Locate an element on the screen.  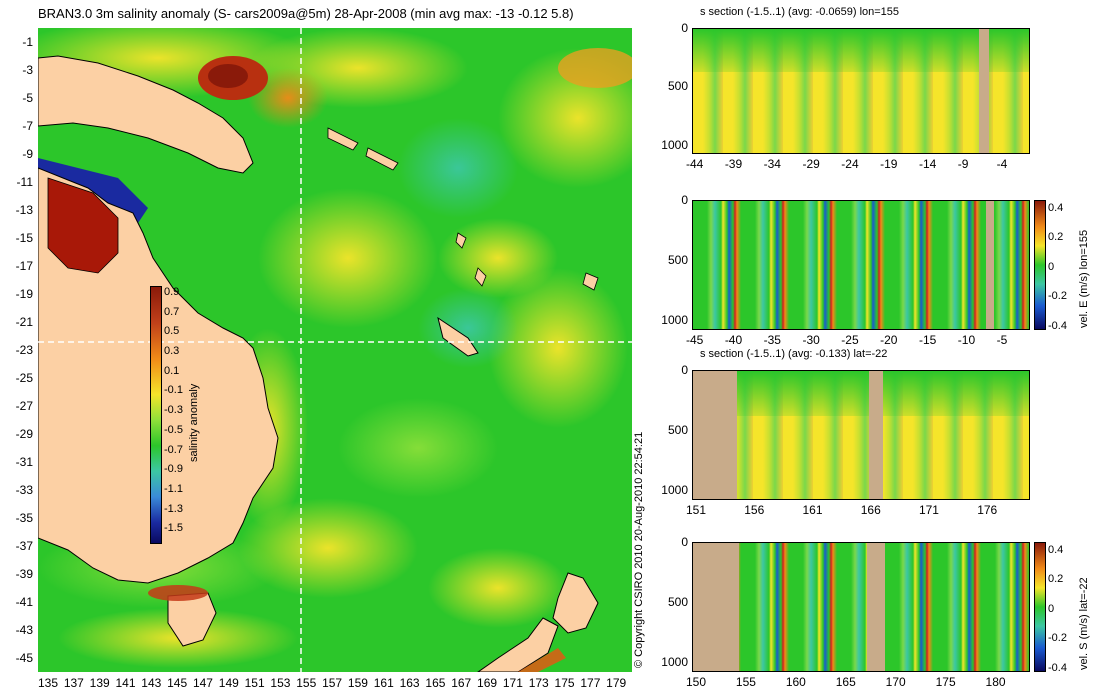
colorbar-tick-label: 0.7 is located at coordinates (172, 311).